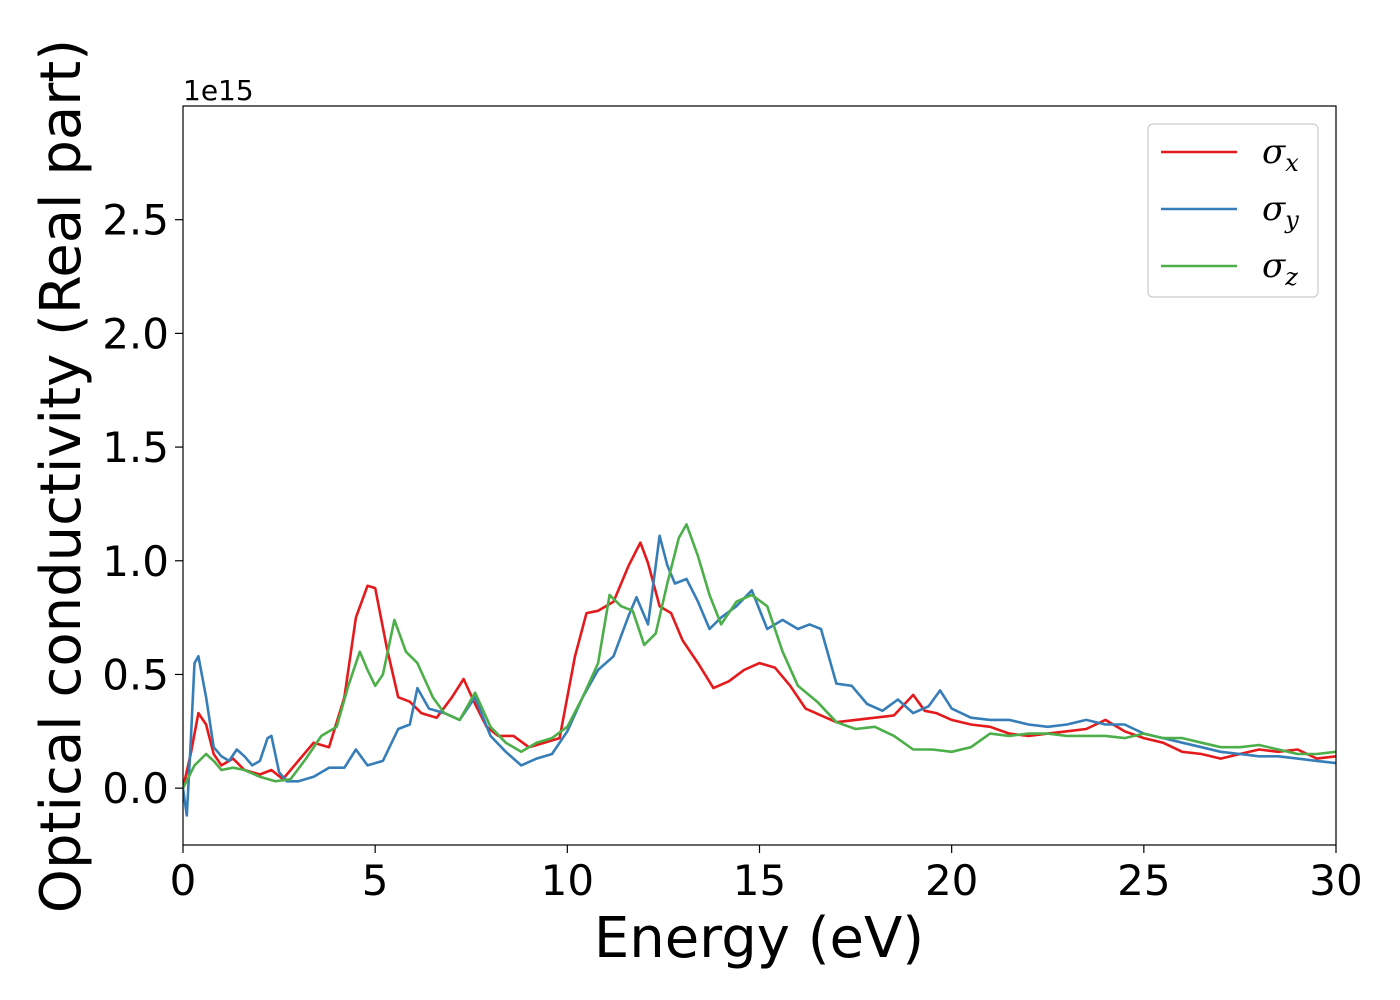  I want to click on x-tick-label: 30, so click(1335, 880).